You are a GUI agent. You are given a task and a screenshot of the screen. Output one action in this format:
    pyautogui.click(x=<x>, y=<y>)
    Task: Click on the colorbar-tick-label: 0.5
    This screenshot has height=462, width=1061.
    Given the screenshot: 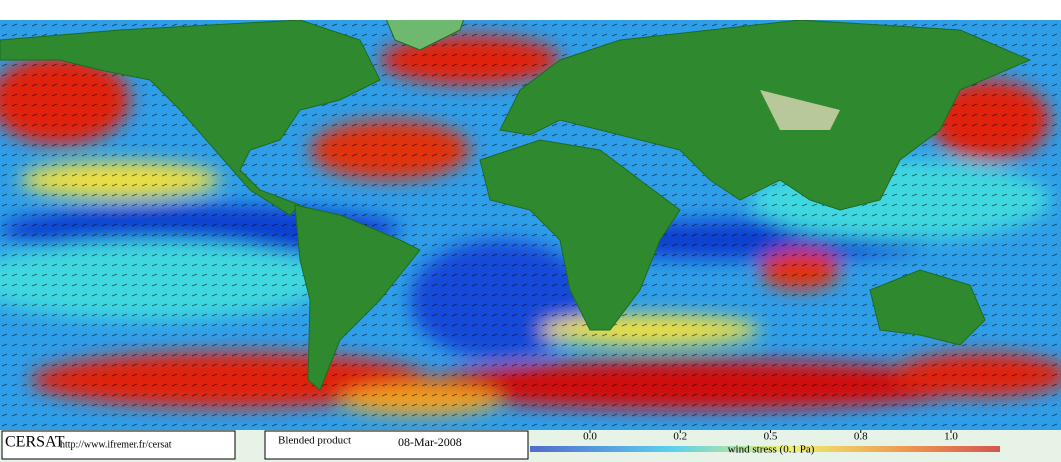 What is the action you would take?
    pyautogui.click(x=771, y=437)
    